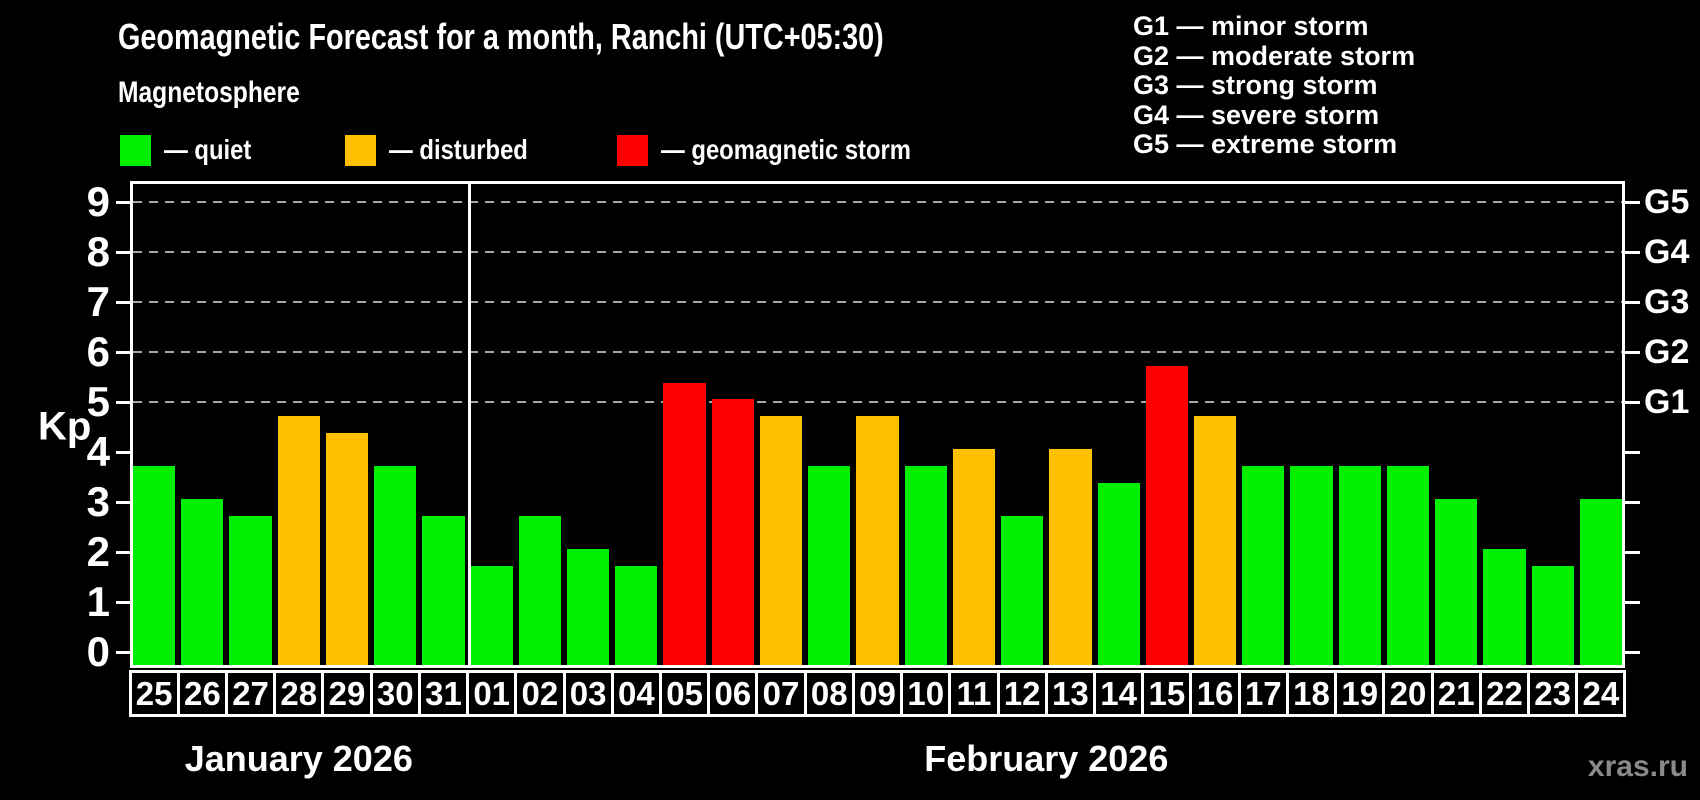  I want to click on legend-label: — disturbed, so click(458, 149).